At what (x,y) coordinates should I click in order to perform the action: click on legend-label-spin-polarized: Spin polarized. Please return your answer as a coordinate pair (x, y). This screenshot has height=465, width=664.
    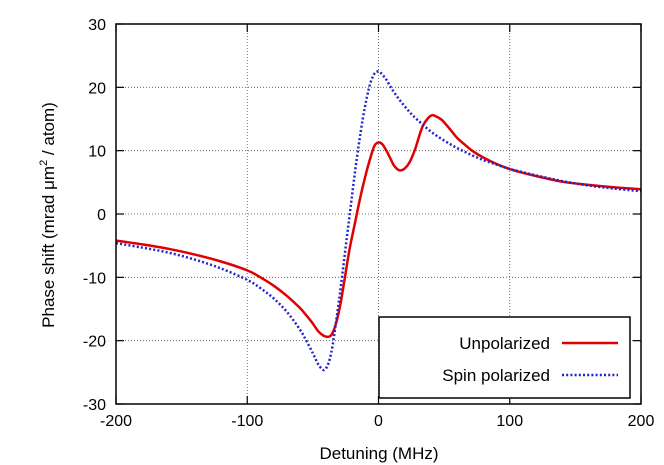
    Looking at the image, I should click on (496, 375).